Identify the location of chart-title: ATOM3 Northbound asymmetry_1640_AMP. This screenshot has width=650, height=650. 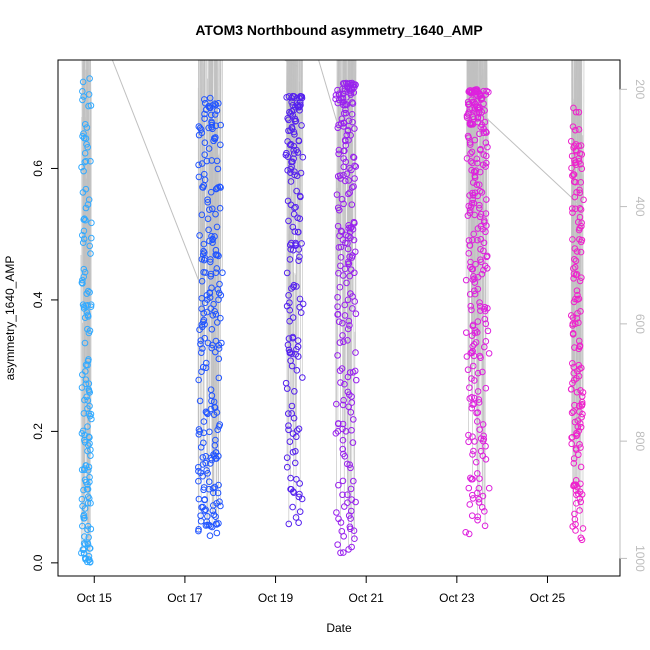
(338, 30).